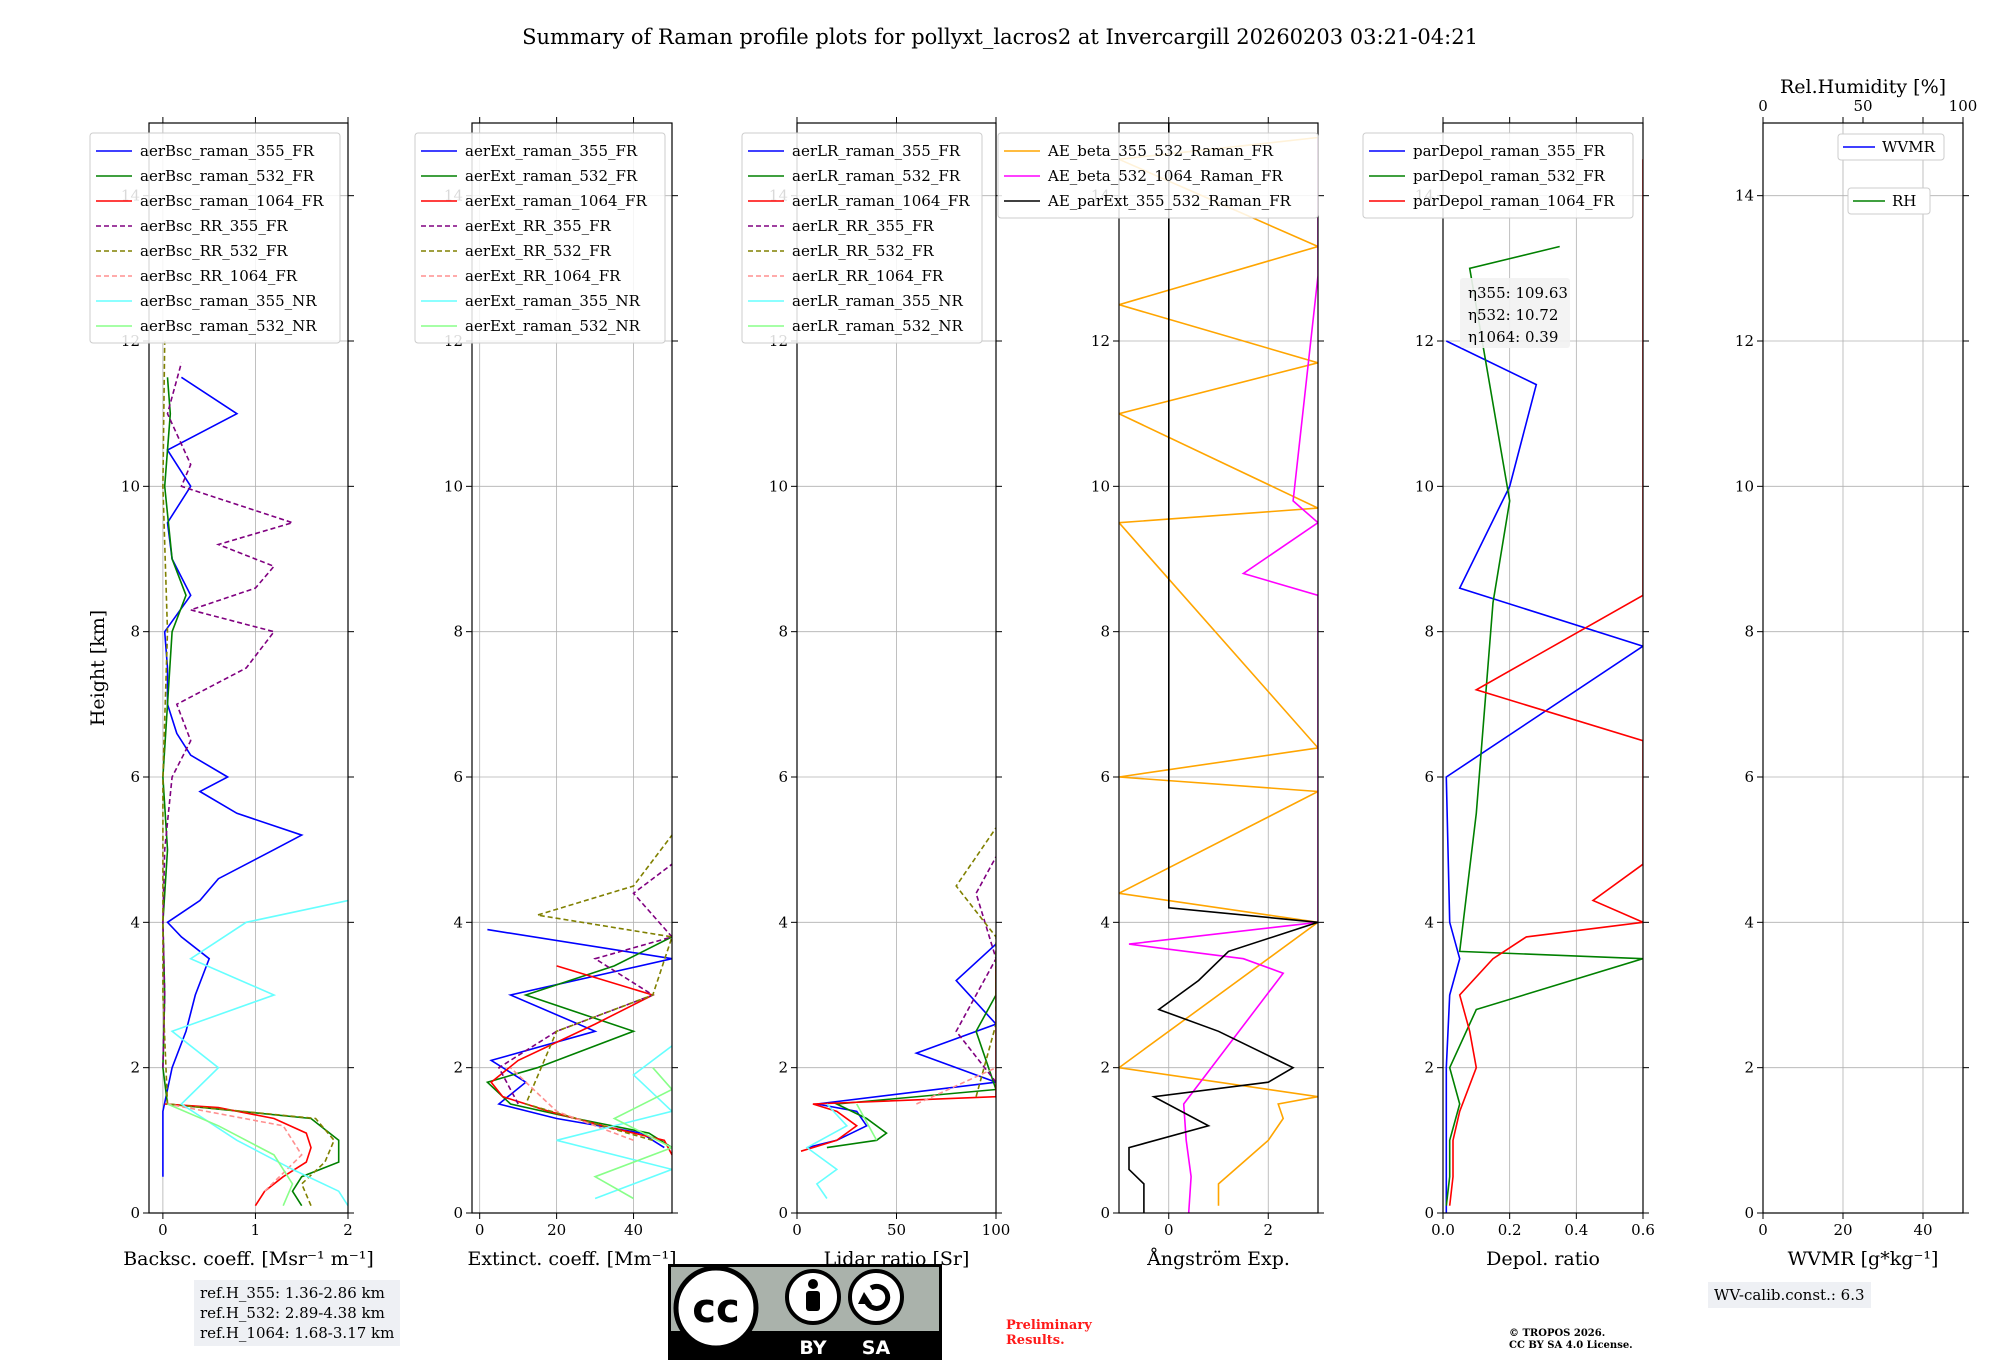  Describe the element at coordinates (863, 251) in the screenshot. I see `legend-label: aerLR_RR_532_FR` at that location.